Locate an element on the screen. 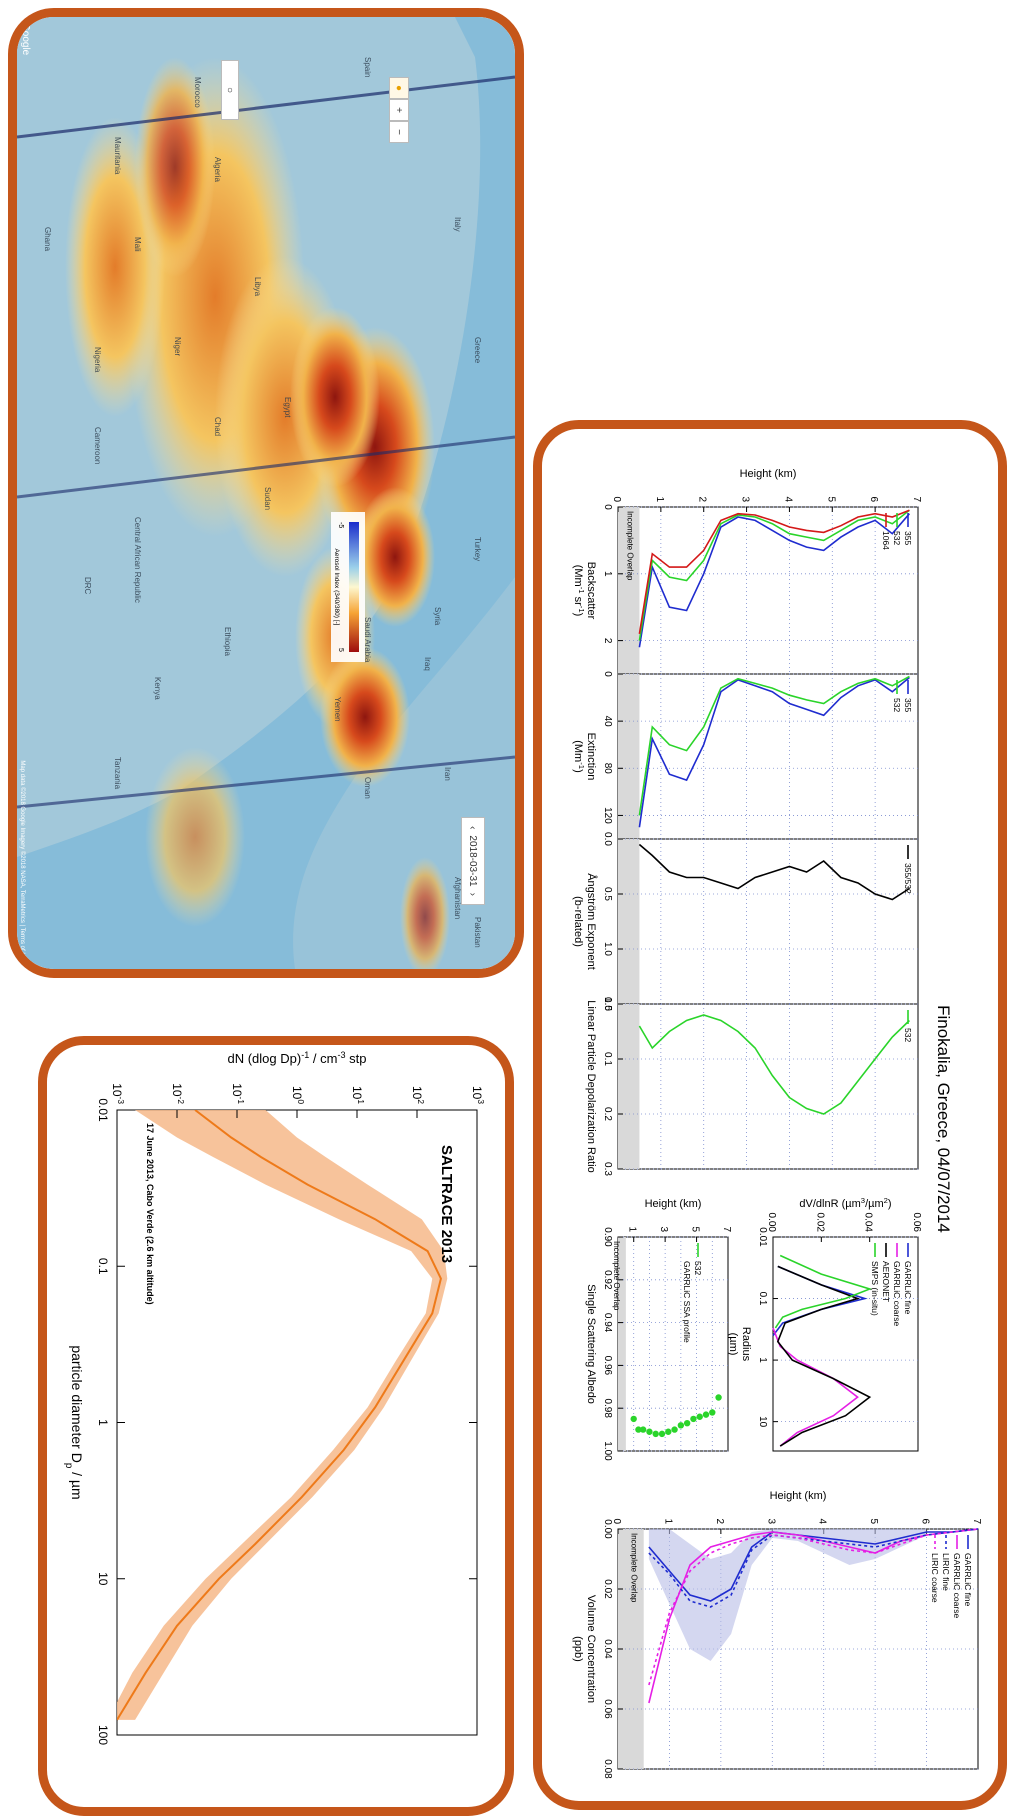 The height and width of the screenshot is (1819, 1009). map-place-label: Chad is located at coordinates (217, 426).